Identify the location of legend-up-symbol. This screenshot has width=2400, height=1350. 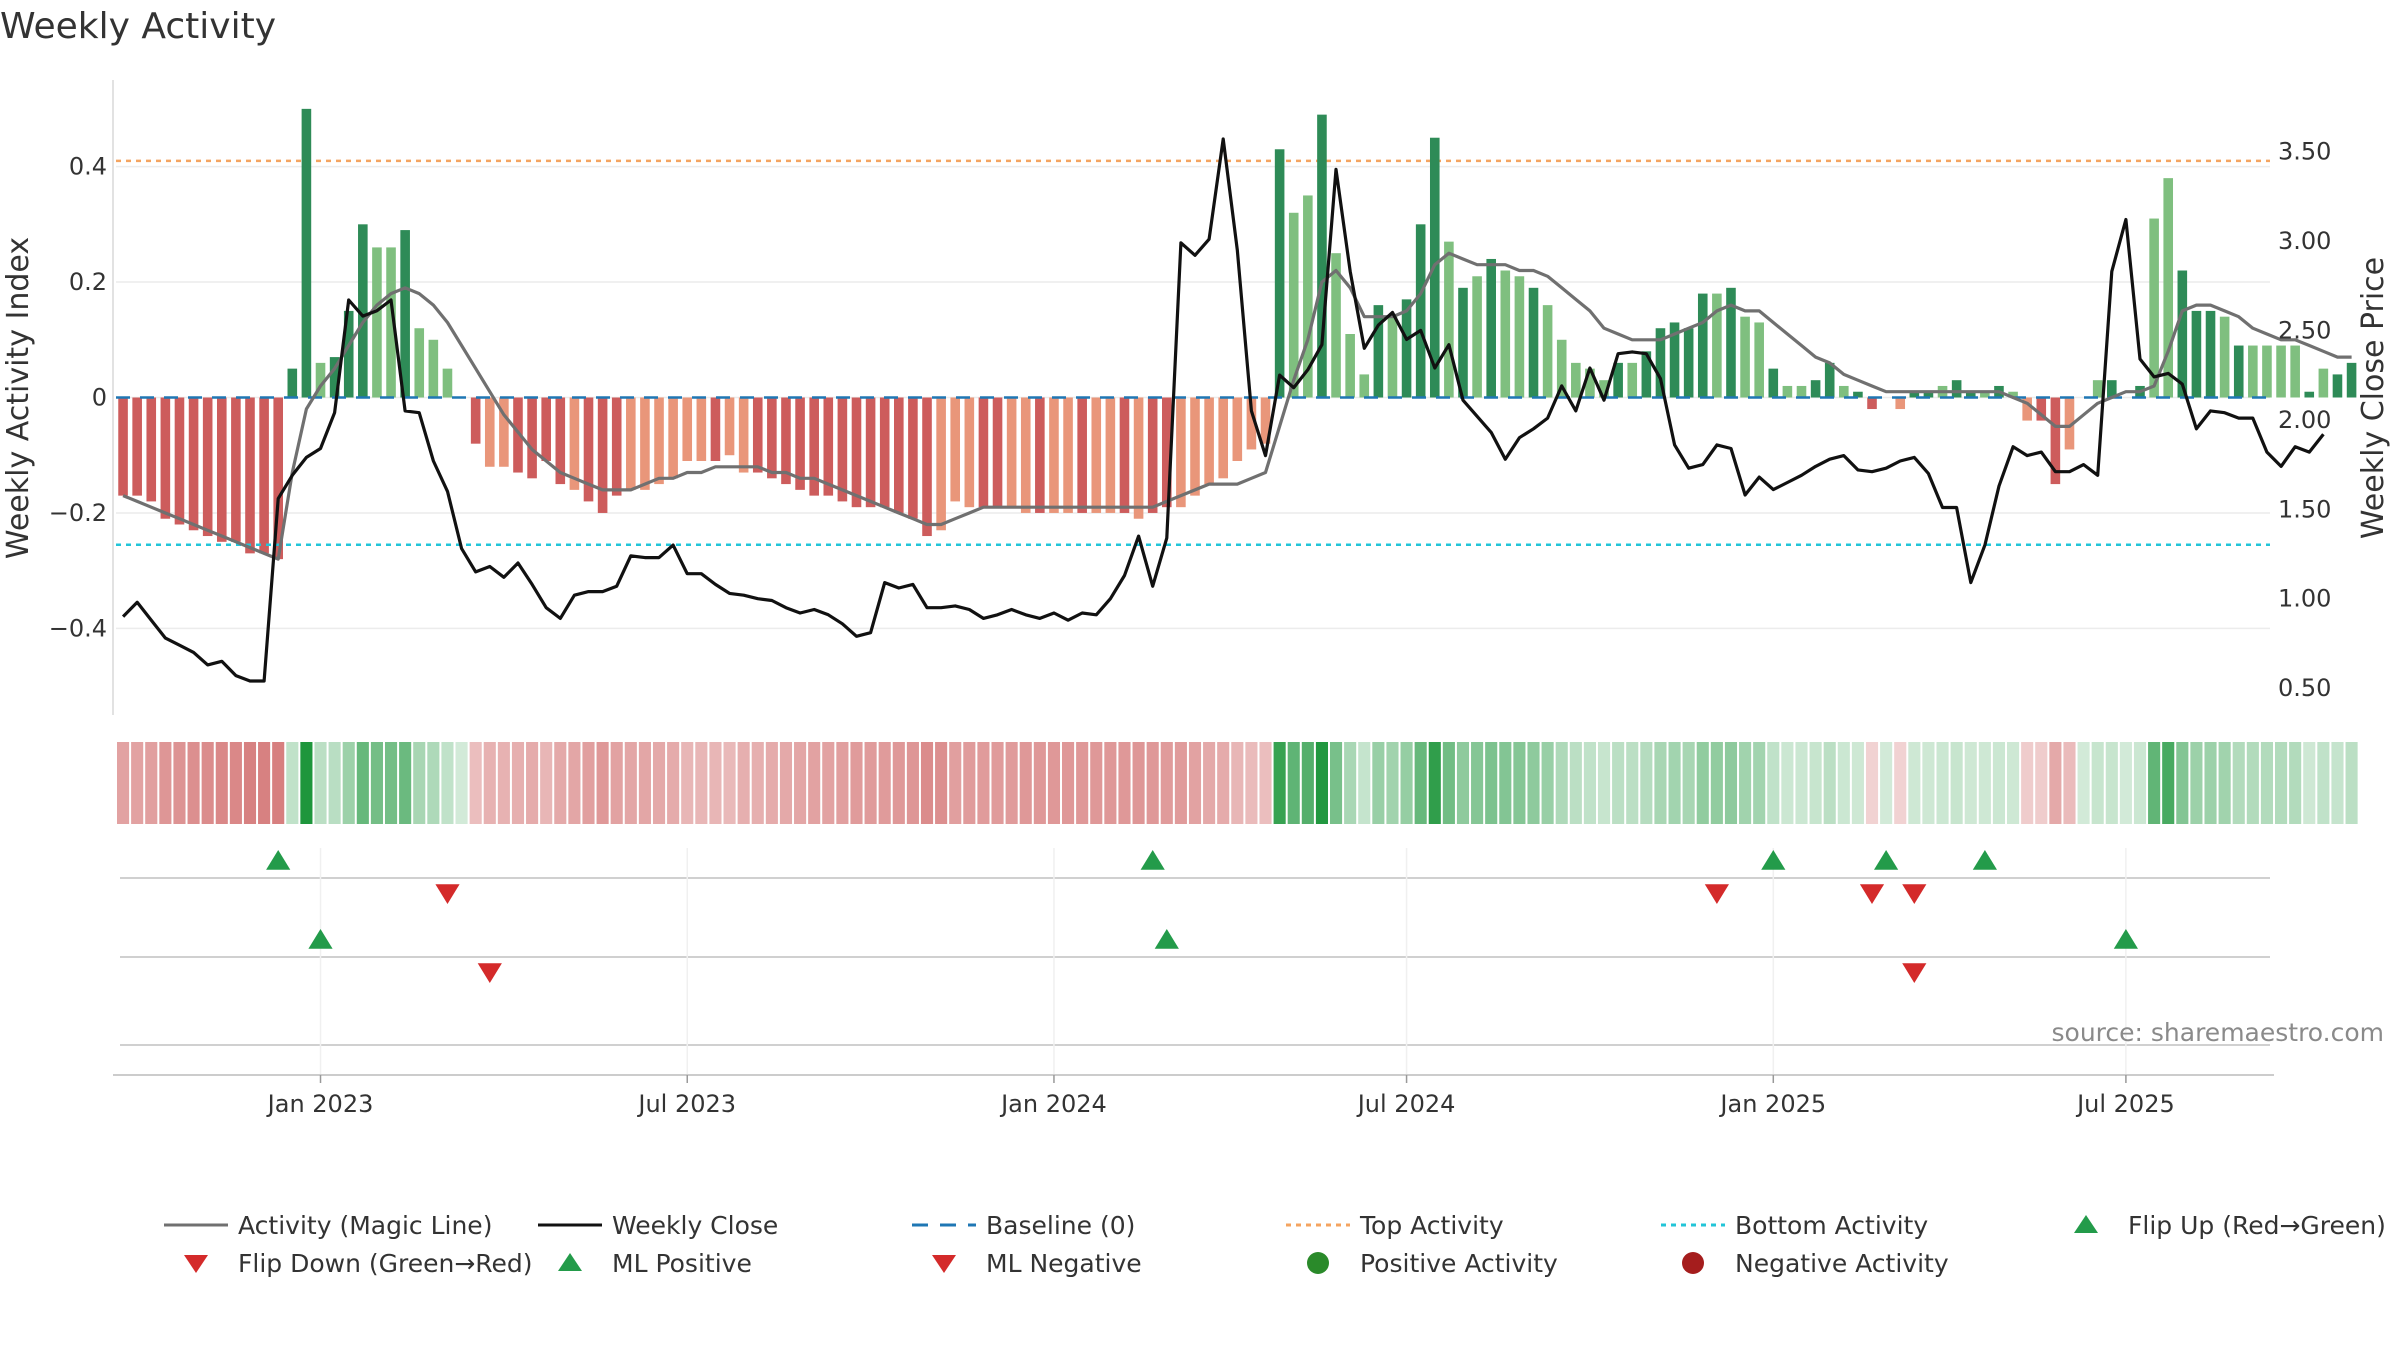
(2086, 1224).